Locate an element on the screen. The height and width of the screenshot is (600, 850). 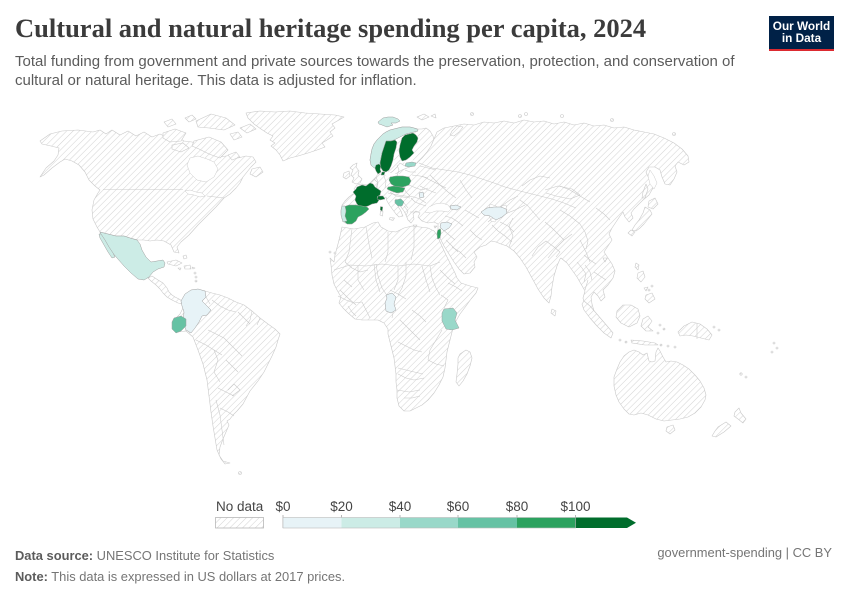
svg-text: $60 is located at coordinates (458, 506).